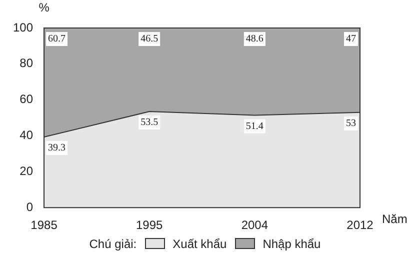  What do you see at coordinates (57, 39) in the screenshot?
I see `data-label: 60.7` at bounding box center [57, 39].